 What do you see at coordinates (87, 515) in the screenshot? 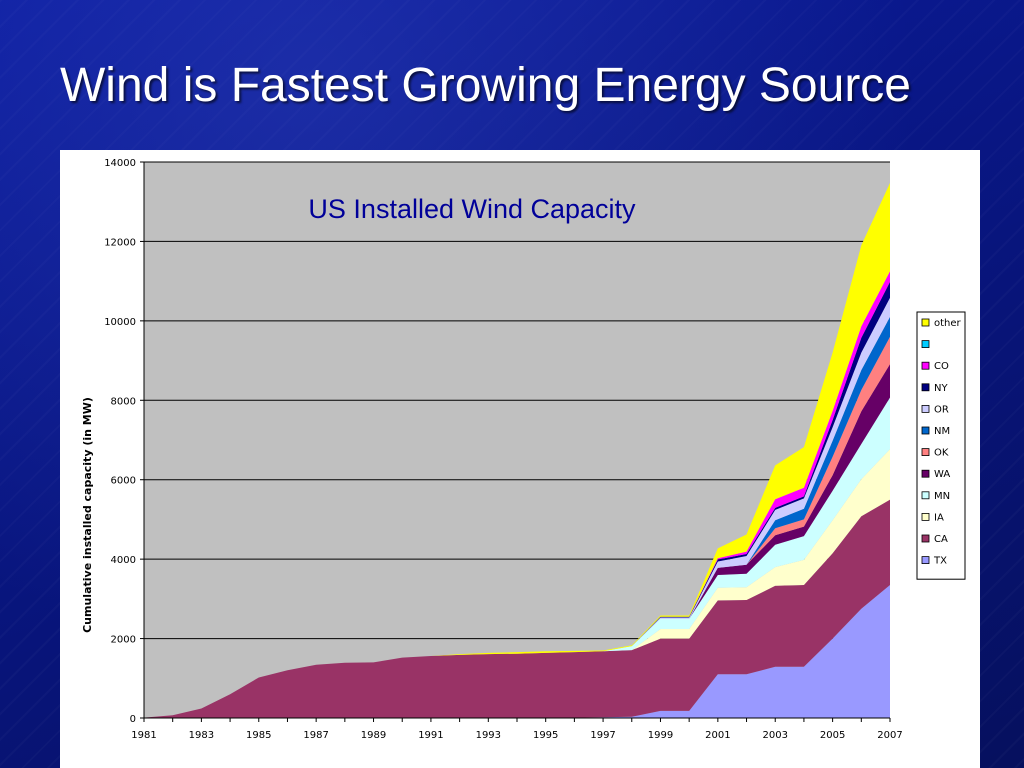
I see `y-axis-label: Cumulative installed capacity (in MW)` at bounding box center [87, 515].